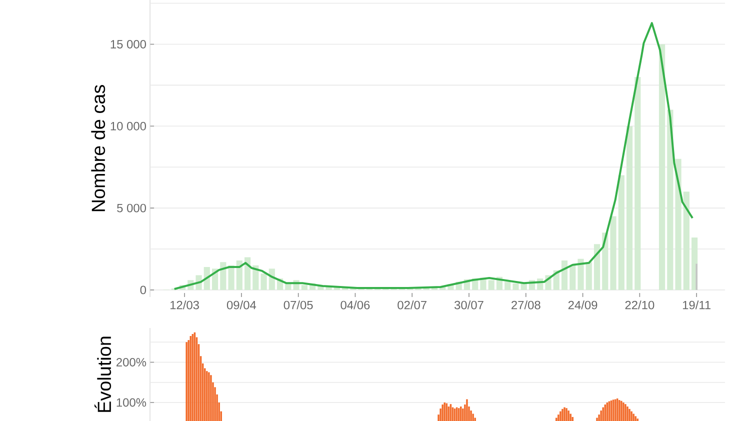 This screenshot has width=749, height=421. I want to click on y-tick-label: 100%, so click(131, 402).